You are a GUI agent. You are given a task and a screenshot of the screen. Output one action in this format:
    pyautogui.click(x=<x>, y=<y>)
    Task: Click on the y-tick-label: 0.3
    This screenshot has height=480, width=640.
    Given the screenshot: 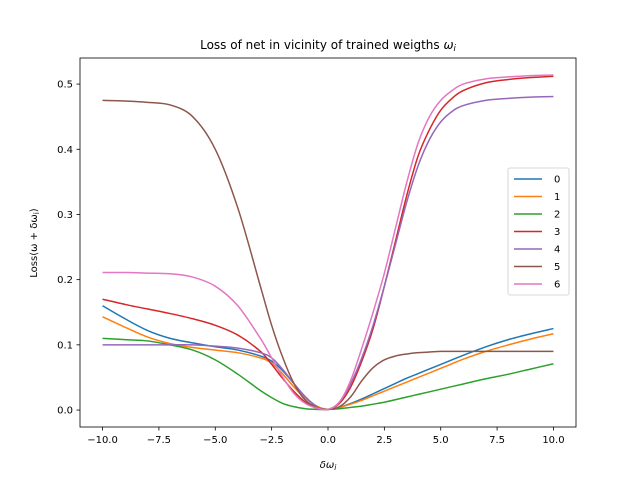 What is the action you would take?
    pyautogui.click(x=65, y=215)
    